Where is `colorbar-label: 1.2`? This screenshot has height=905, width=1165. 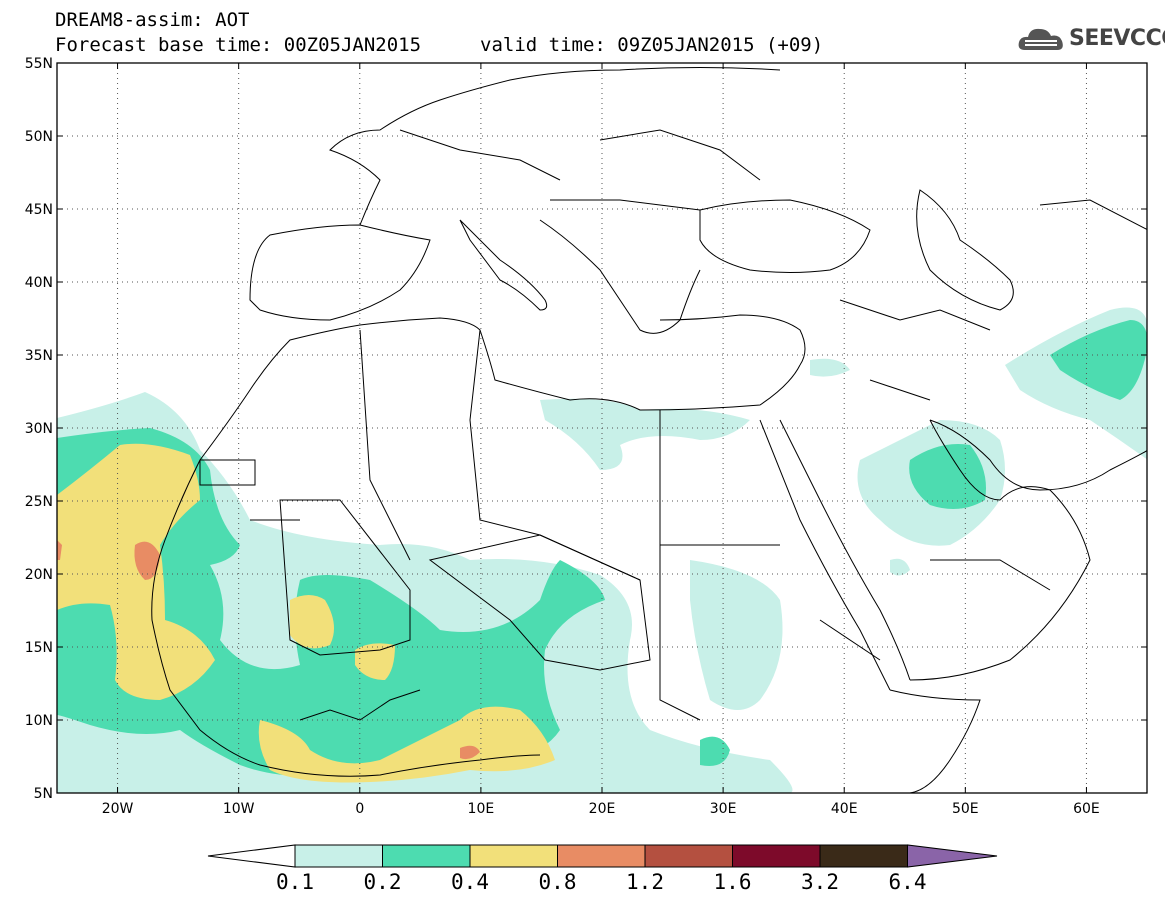
colorbar-label: 1.2 is located at coordinates (645, 882).